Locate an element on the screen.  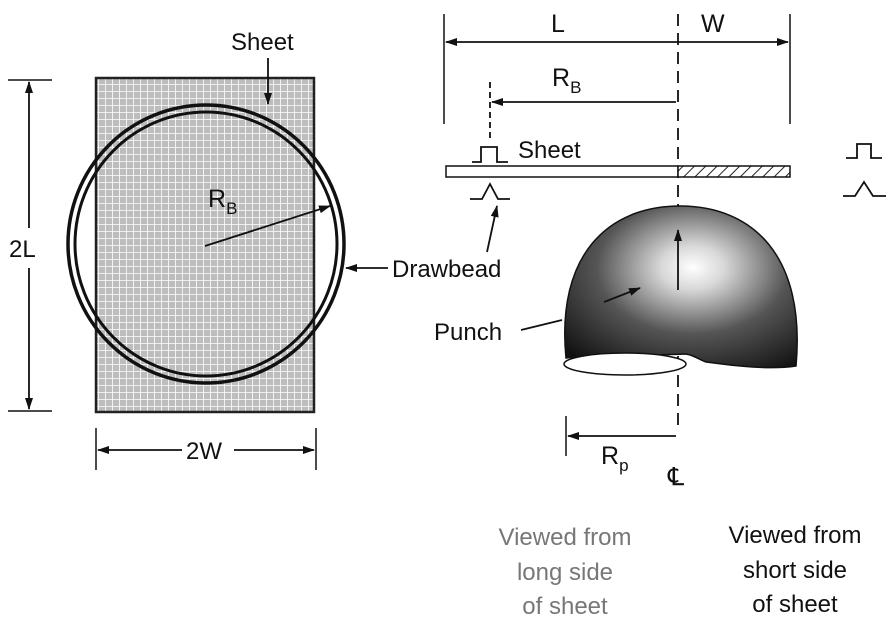
punch-base is located at coordinates (625, 364).